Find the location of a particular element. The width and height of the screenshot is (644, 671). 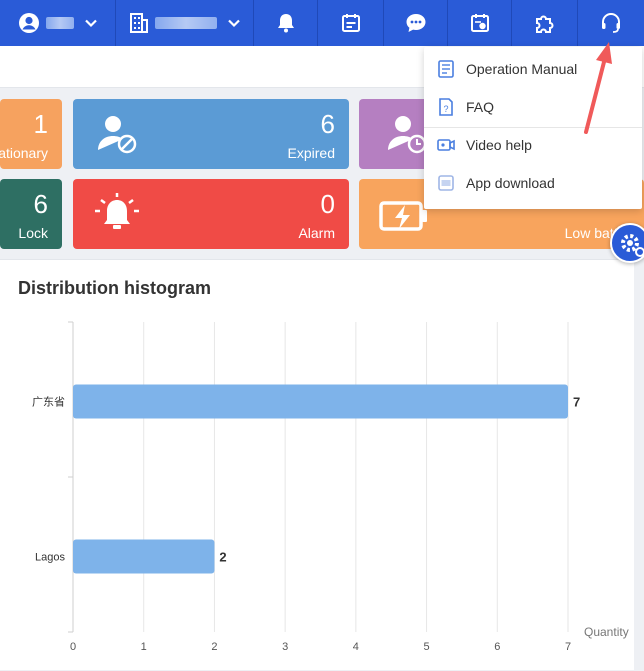

y-category-label: 广东省 is located at coordinates (48, 402).